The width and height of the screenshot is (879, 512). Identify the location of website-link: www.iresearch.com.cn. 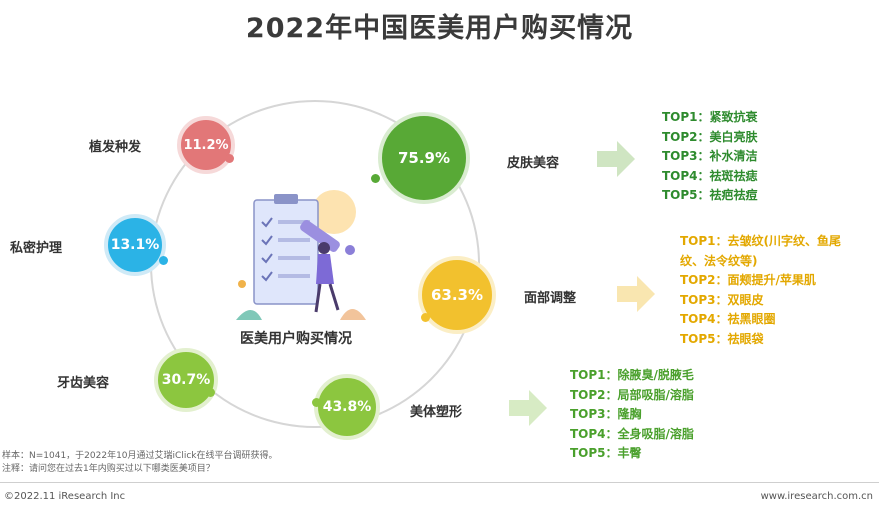
(816, 496).